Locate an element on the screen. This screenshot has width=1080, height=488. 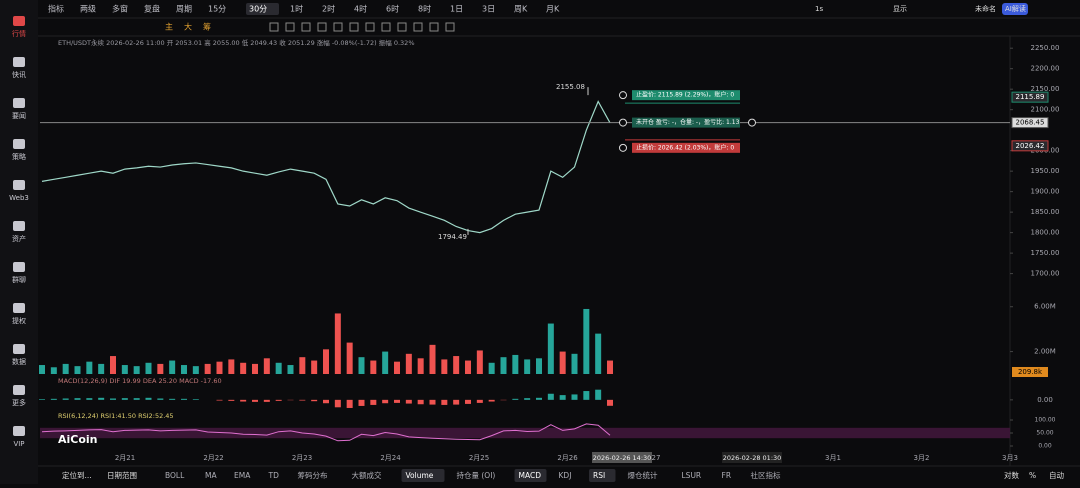
toolbar-item: 3日 is located at coordinates (488, 9).